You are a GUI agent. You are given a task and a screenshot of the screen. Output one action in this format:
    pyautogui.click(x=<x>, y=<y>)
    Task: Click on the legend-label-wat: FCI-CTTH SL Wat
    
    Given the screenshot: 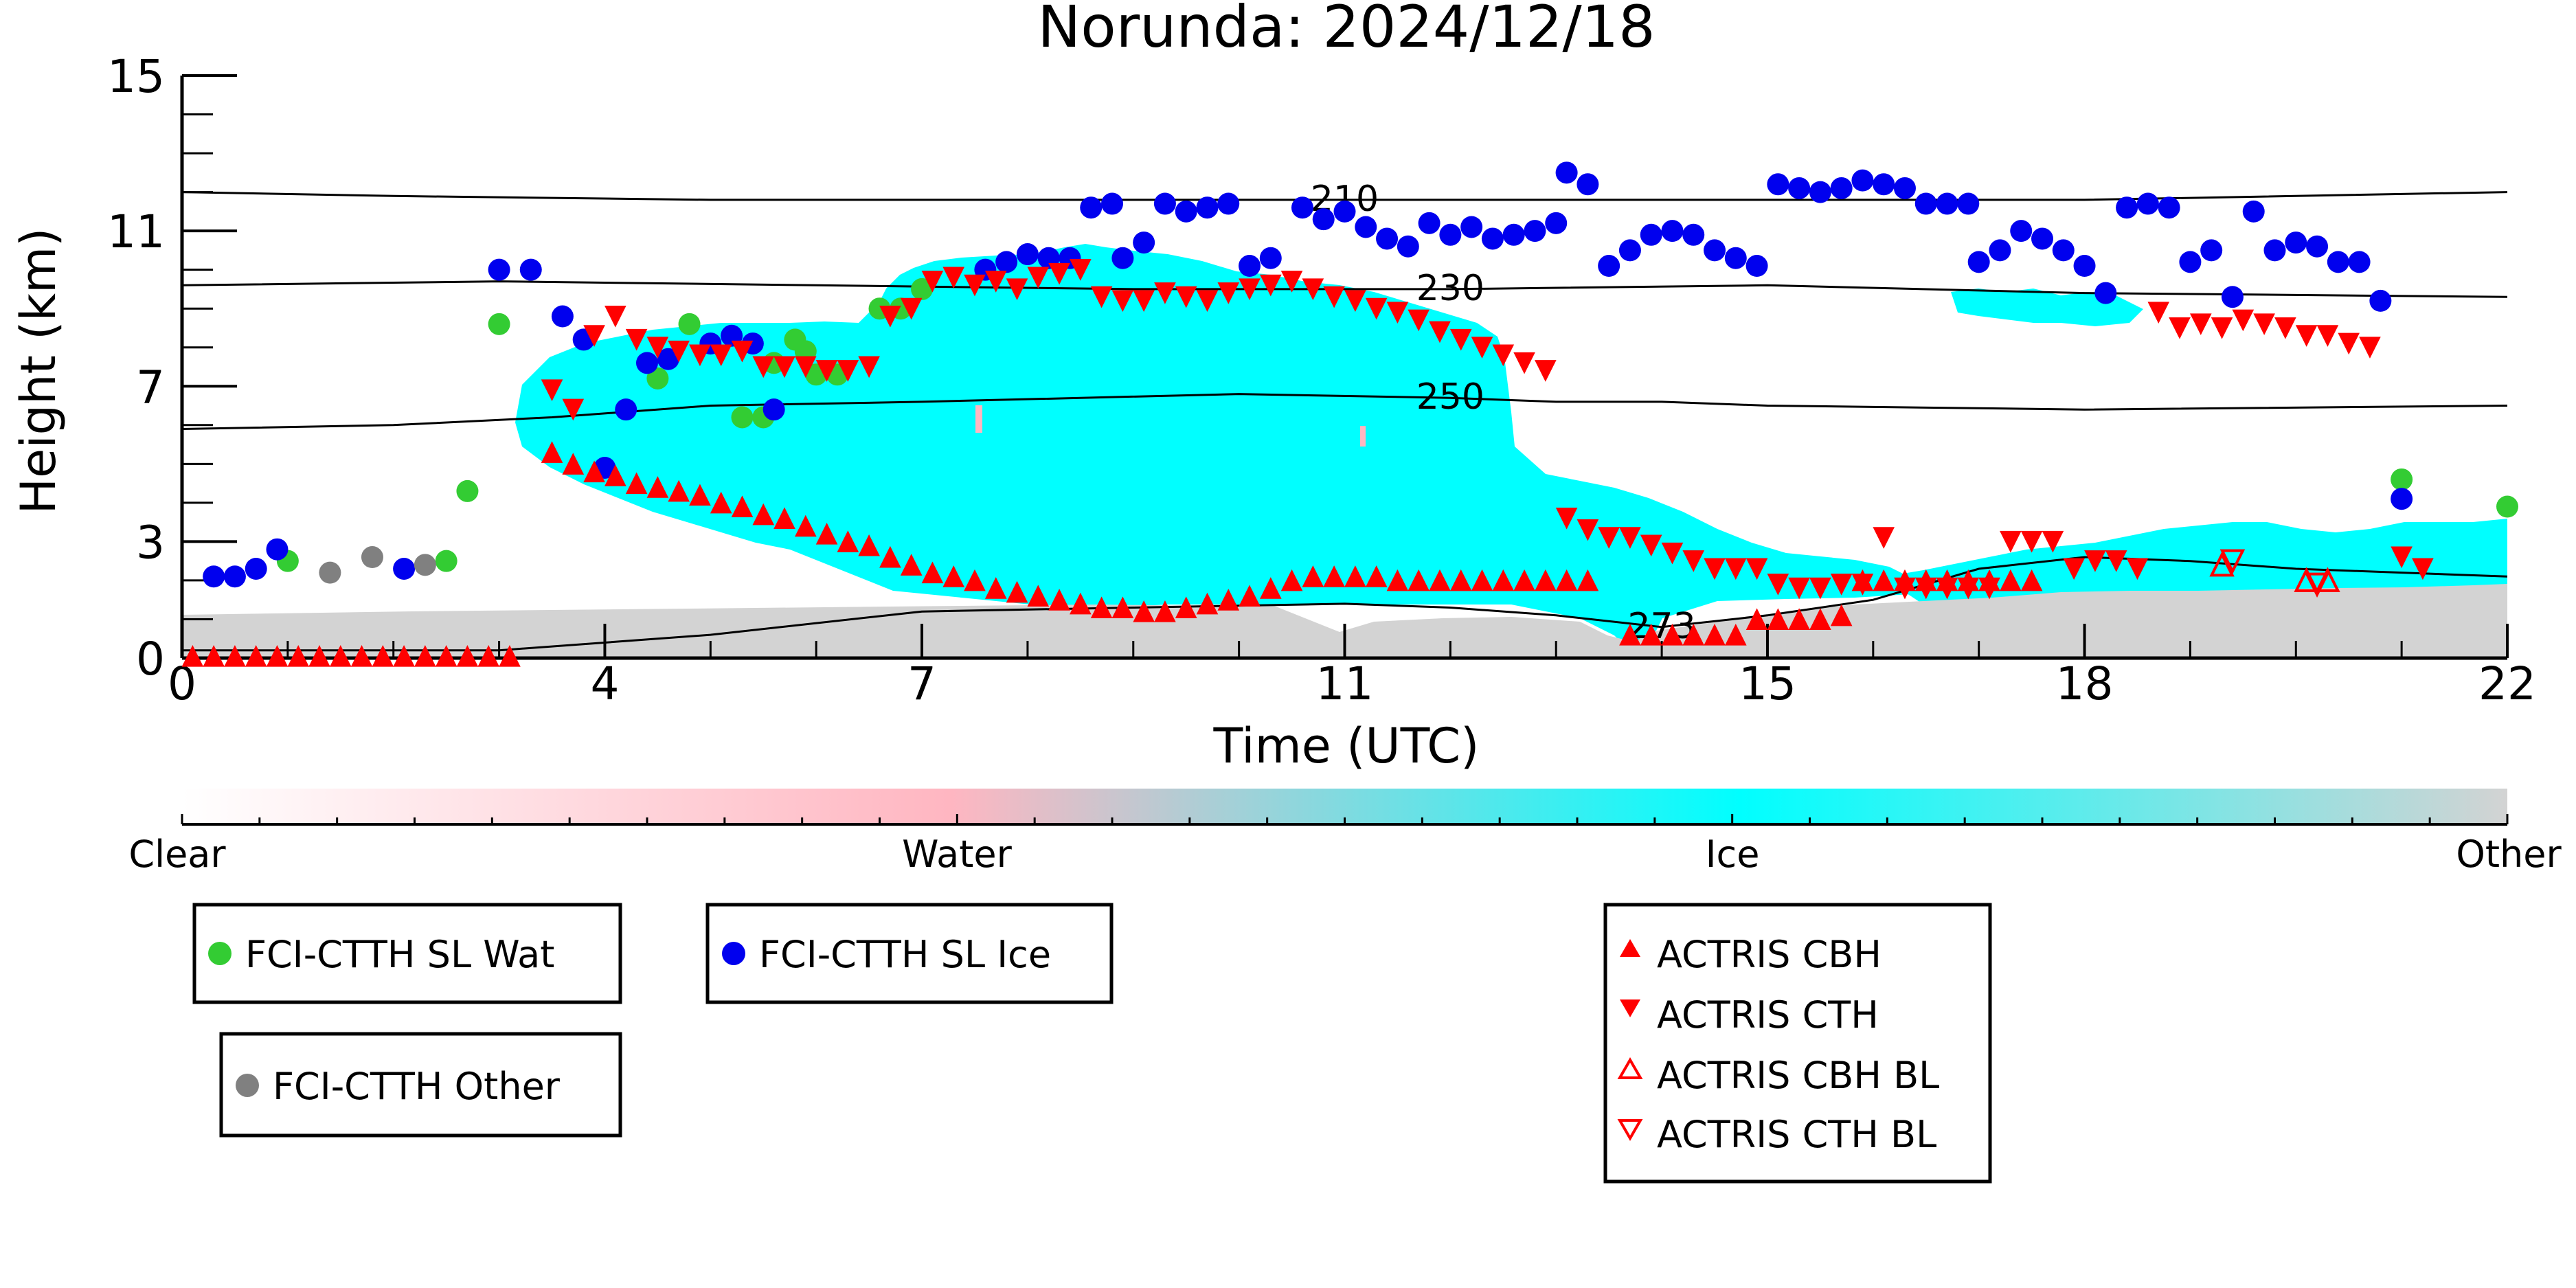 What is the action you would take?
    pyautogui.click(x=399, y=954)
    